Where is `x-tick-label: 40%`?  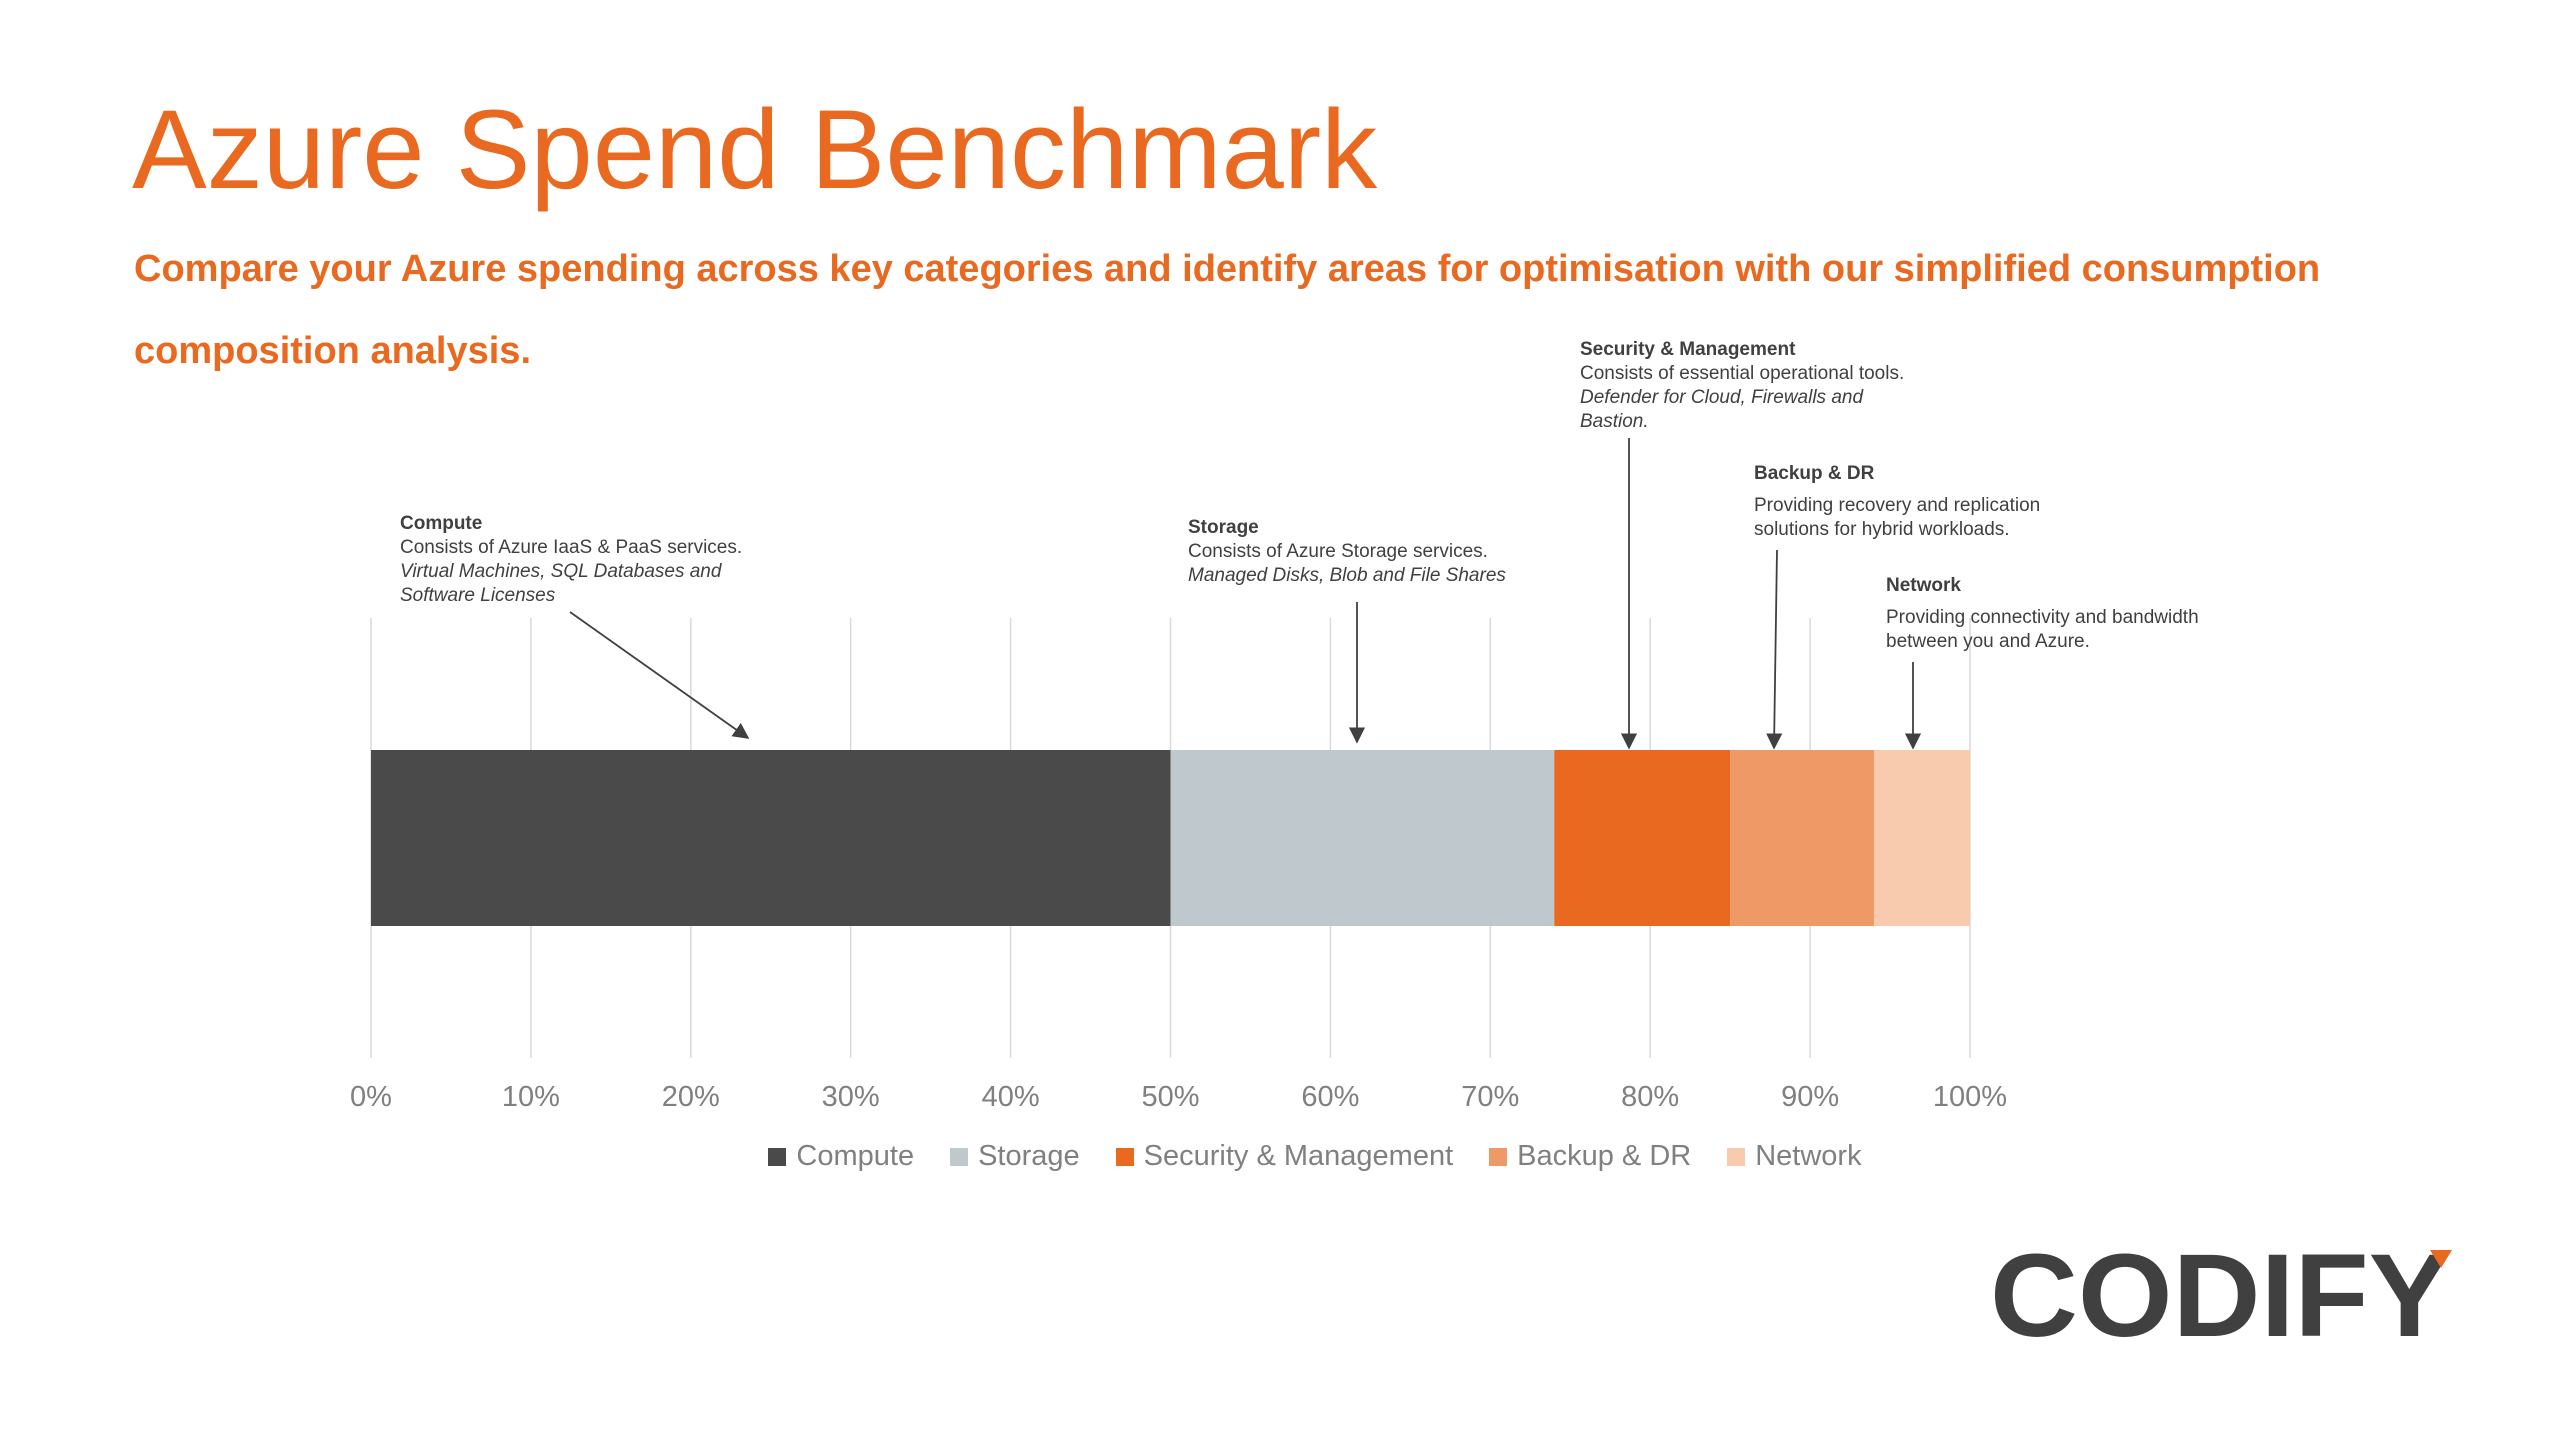 x-tick-label: 40% is located at coordinates (1011, 1097).